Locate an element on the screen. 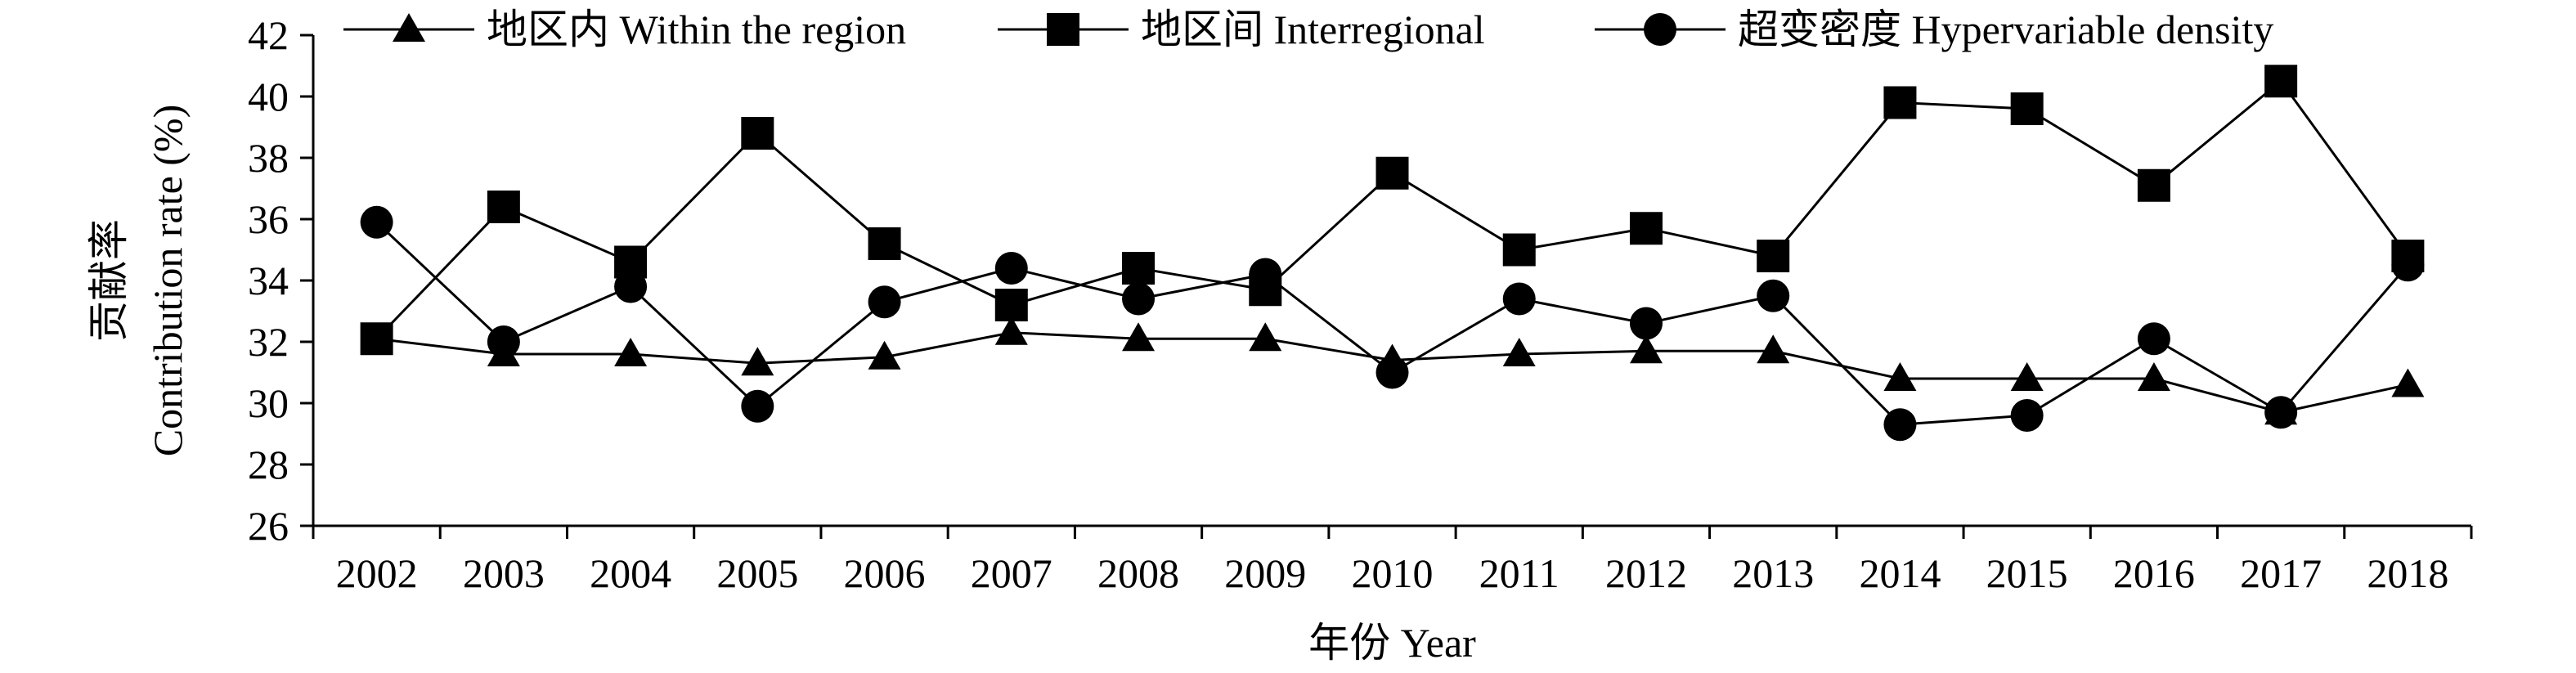  legend-label: 地区间 Interregional is located at coordinates (1313, 29).